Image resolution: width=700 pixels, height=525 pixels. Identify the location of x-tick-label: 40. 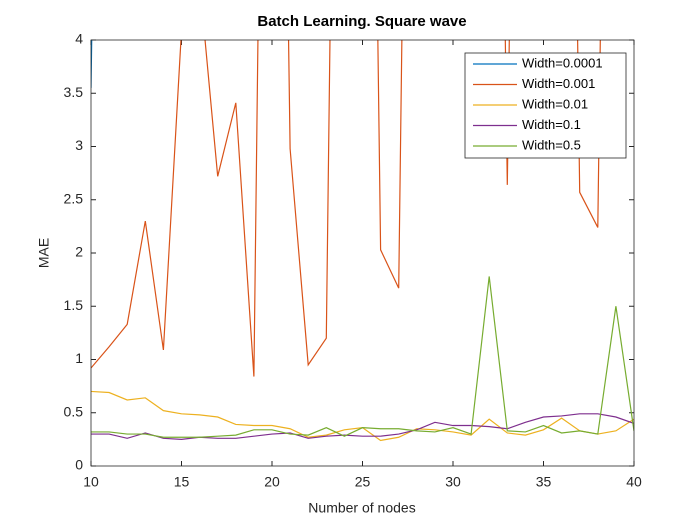
(634, 482).